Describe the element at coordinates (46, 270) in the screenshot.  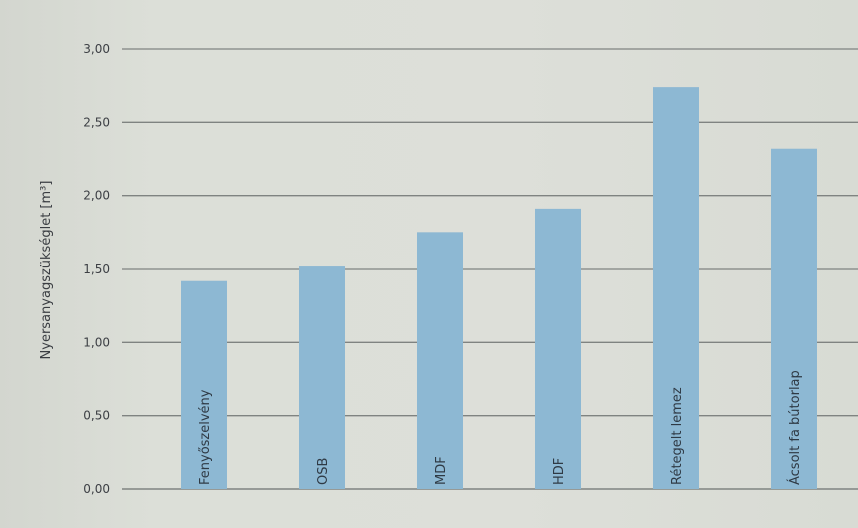
I see `y-axis-label: Nyersanyagszükséglet [m³]` at that location.